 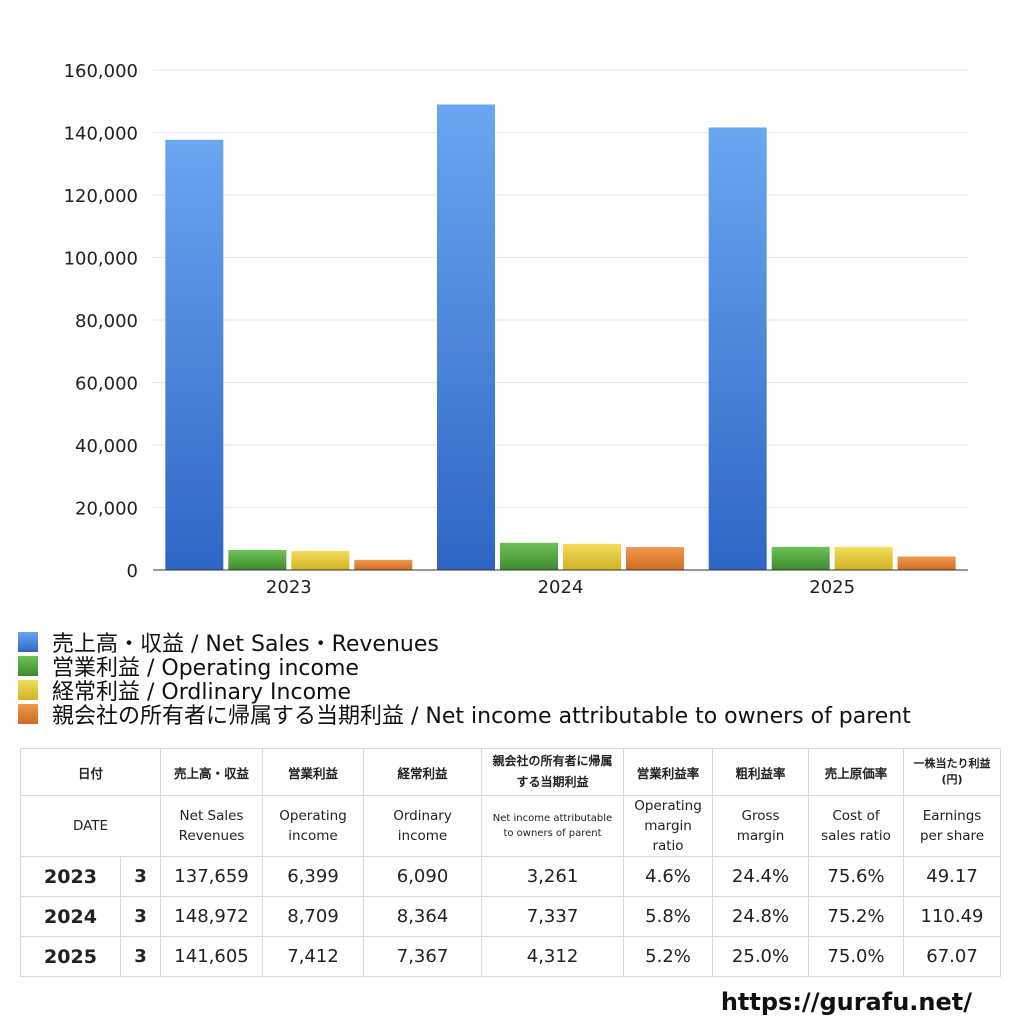 What do you see at coordinates (668, 826) in the screenshot?
I see `header-operating-margin-en: Operating margin ratio` at bounding box center [668, 826].